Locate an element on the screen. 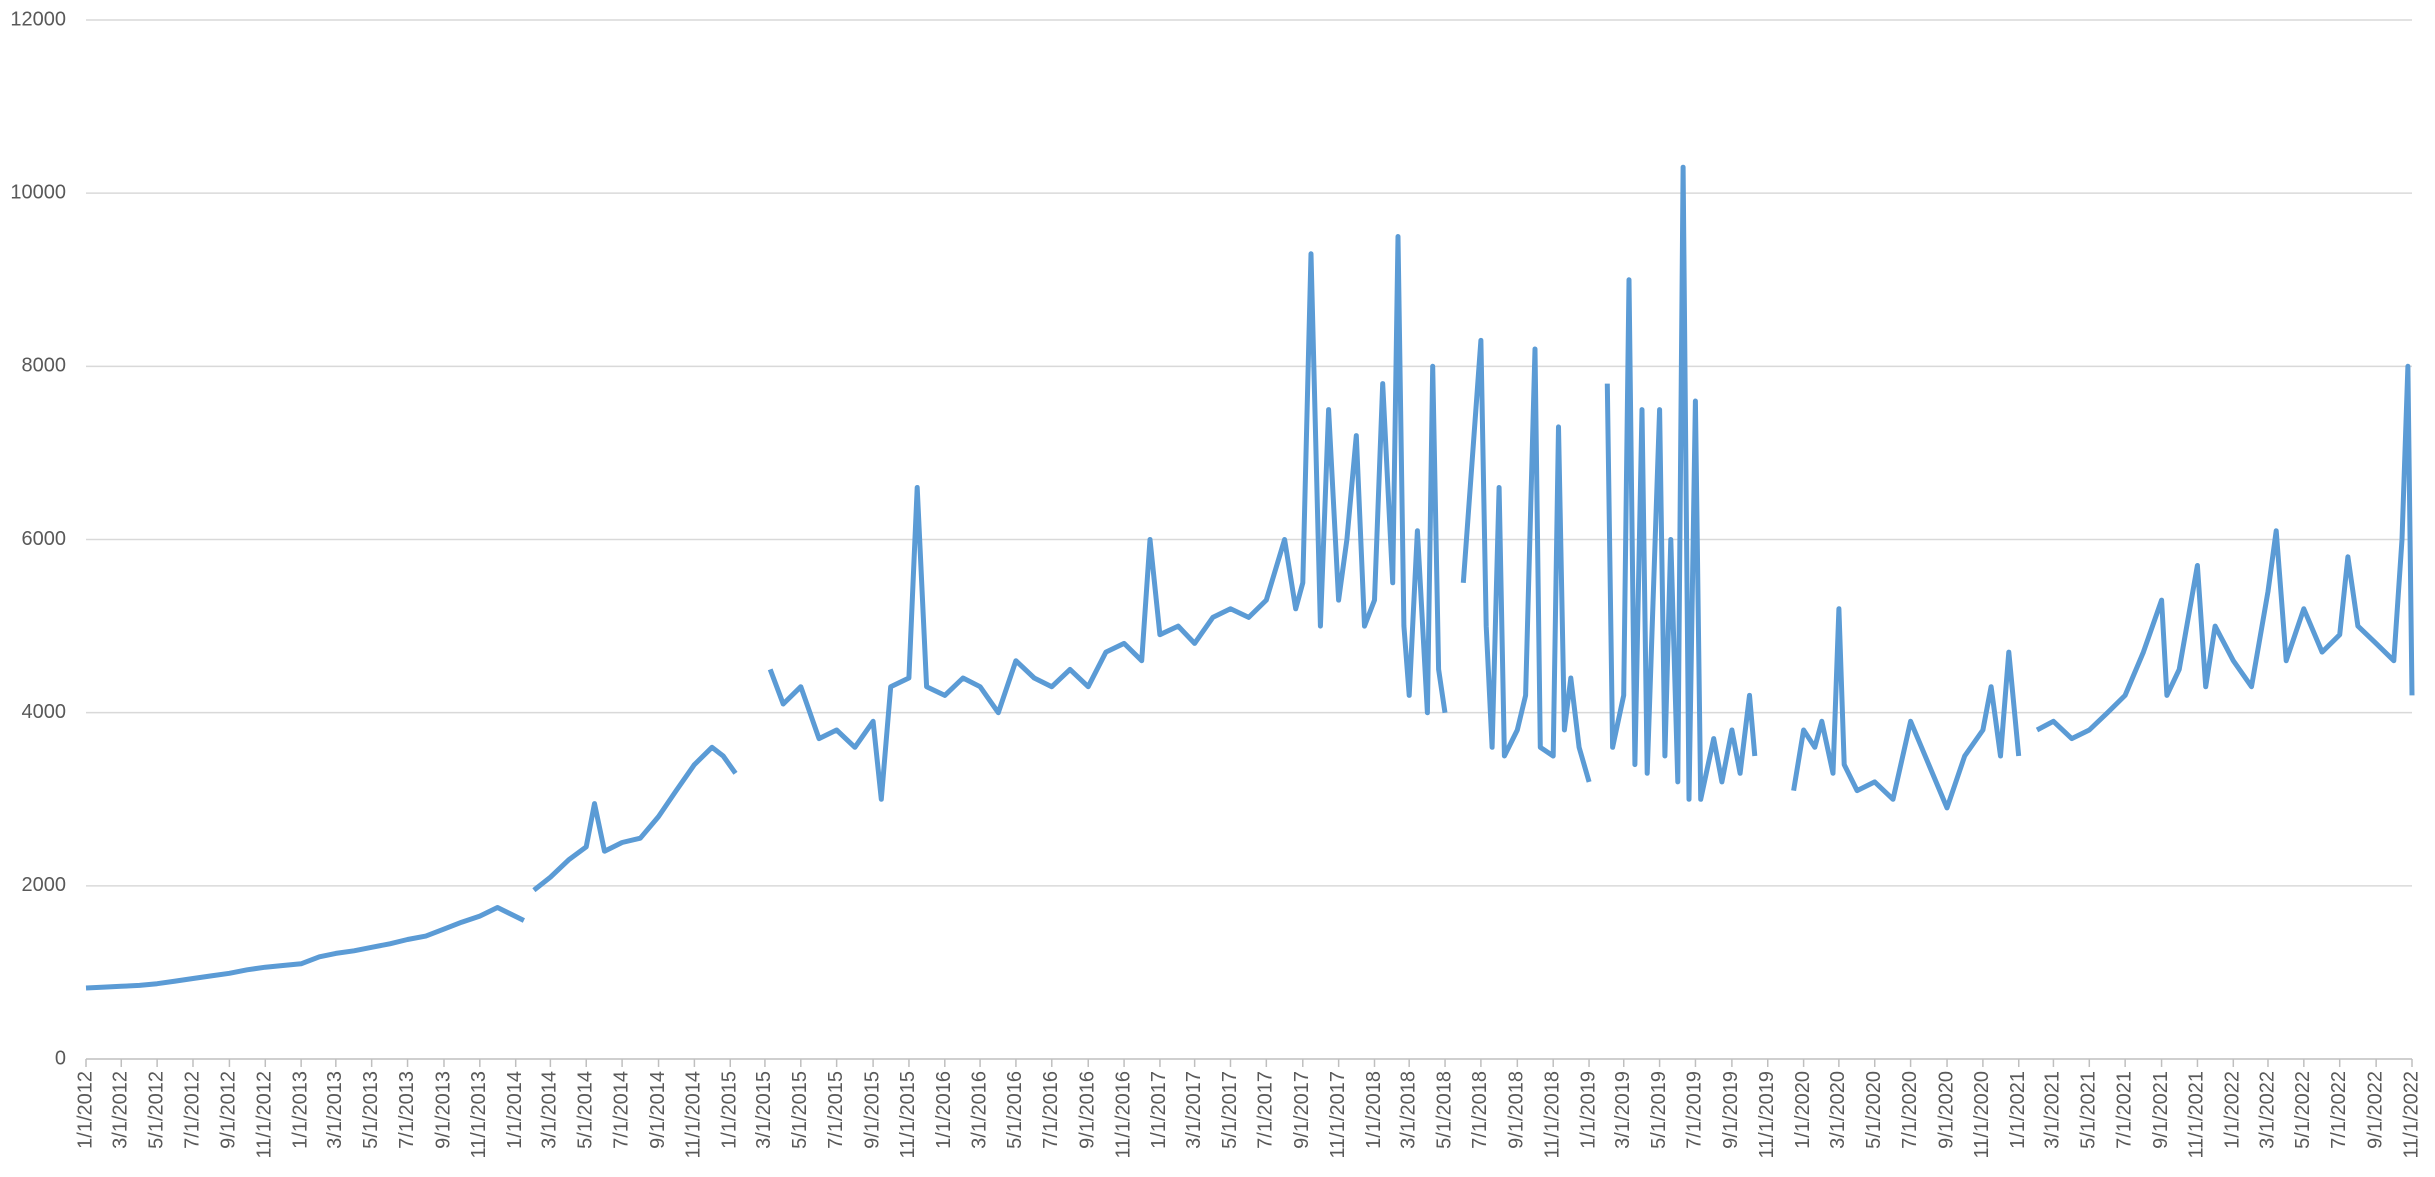  x-tick-label: 11/1/2017 is located at coordinates (1338, 1115).